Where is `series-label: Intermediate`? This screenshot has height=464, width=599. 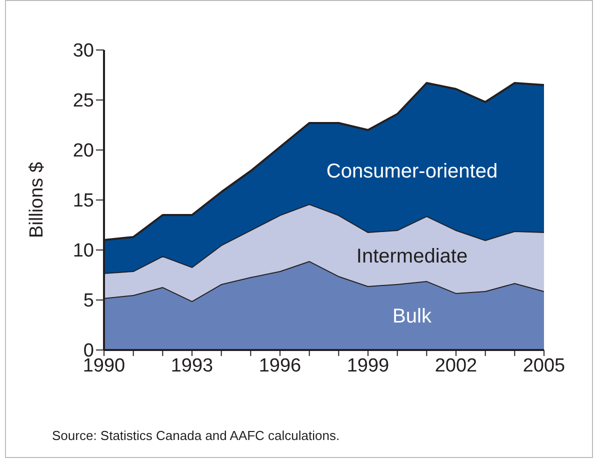
series-label: Intermediate is located at coordinates (412, 257).